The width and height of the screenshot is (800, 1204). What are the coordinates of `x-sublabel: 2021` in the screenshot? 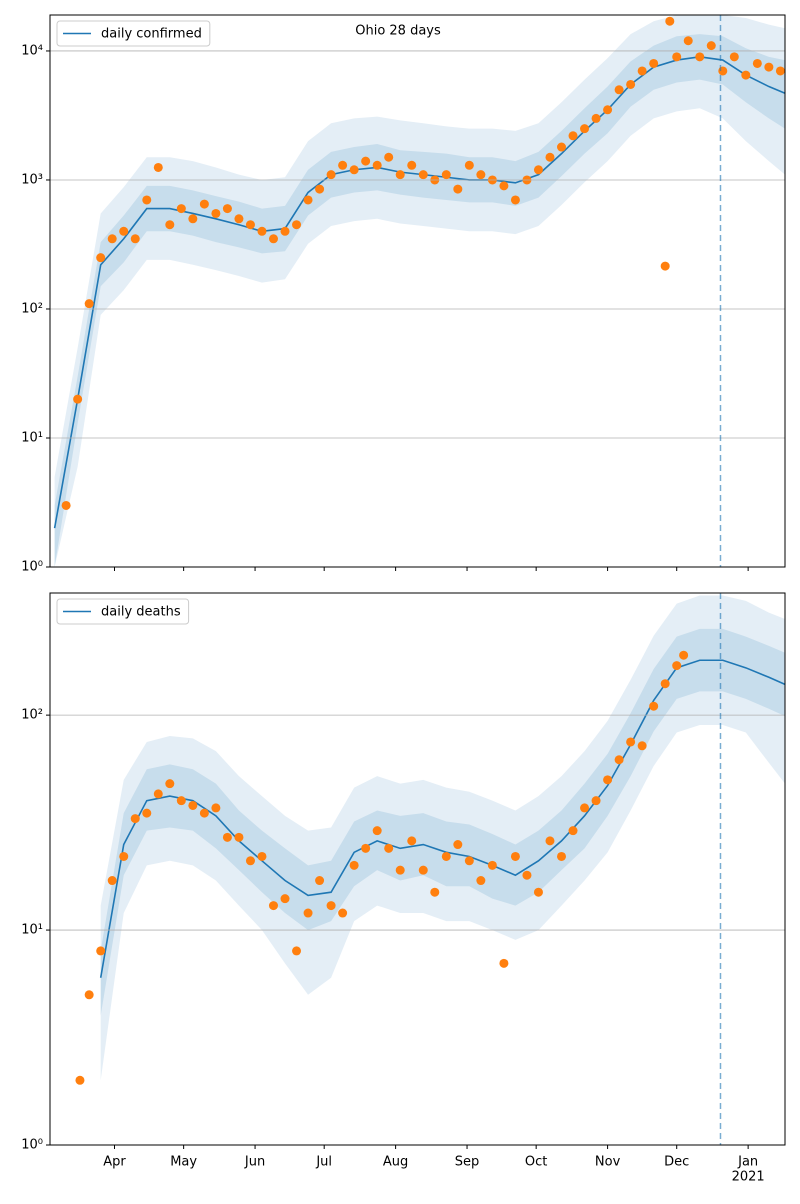 It's located at (748, 1177).